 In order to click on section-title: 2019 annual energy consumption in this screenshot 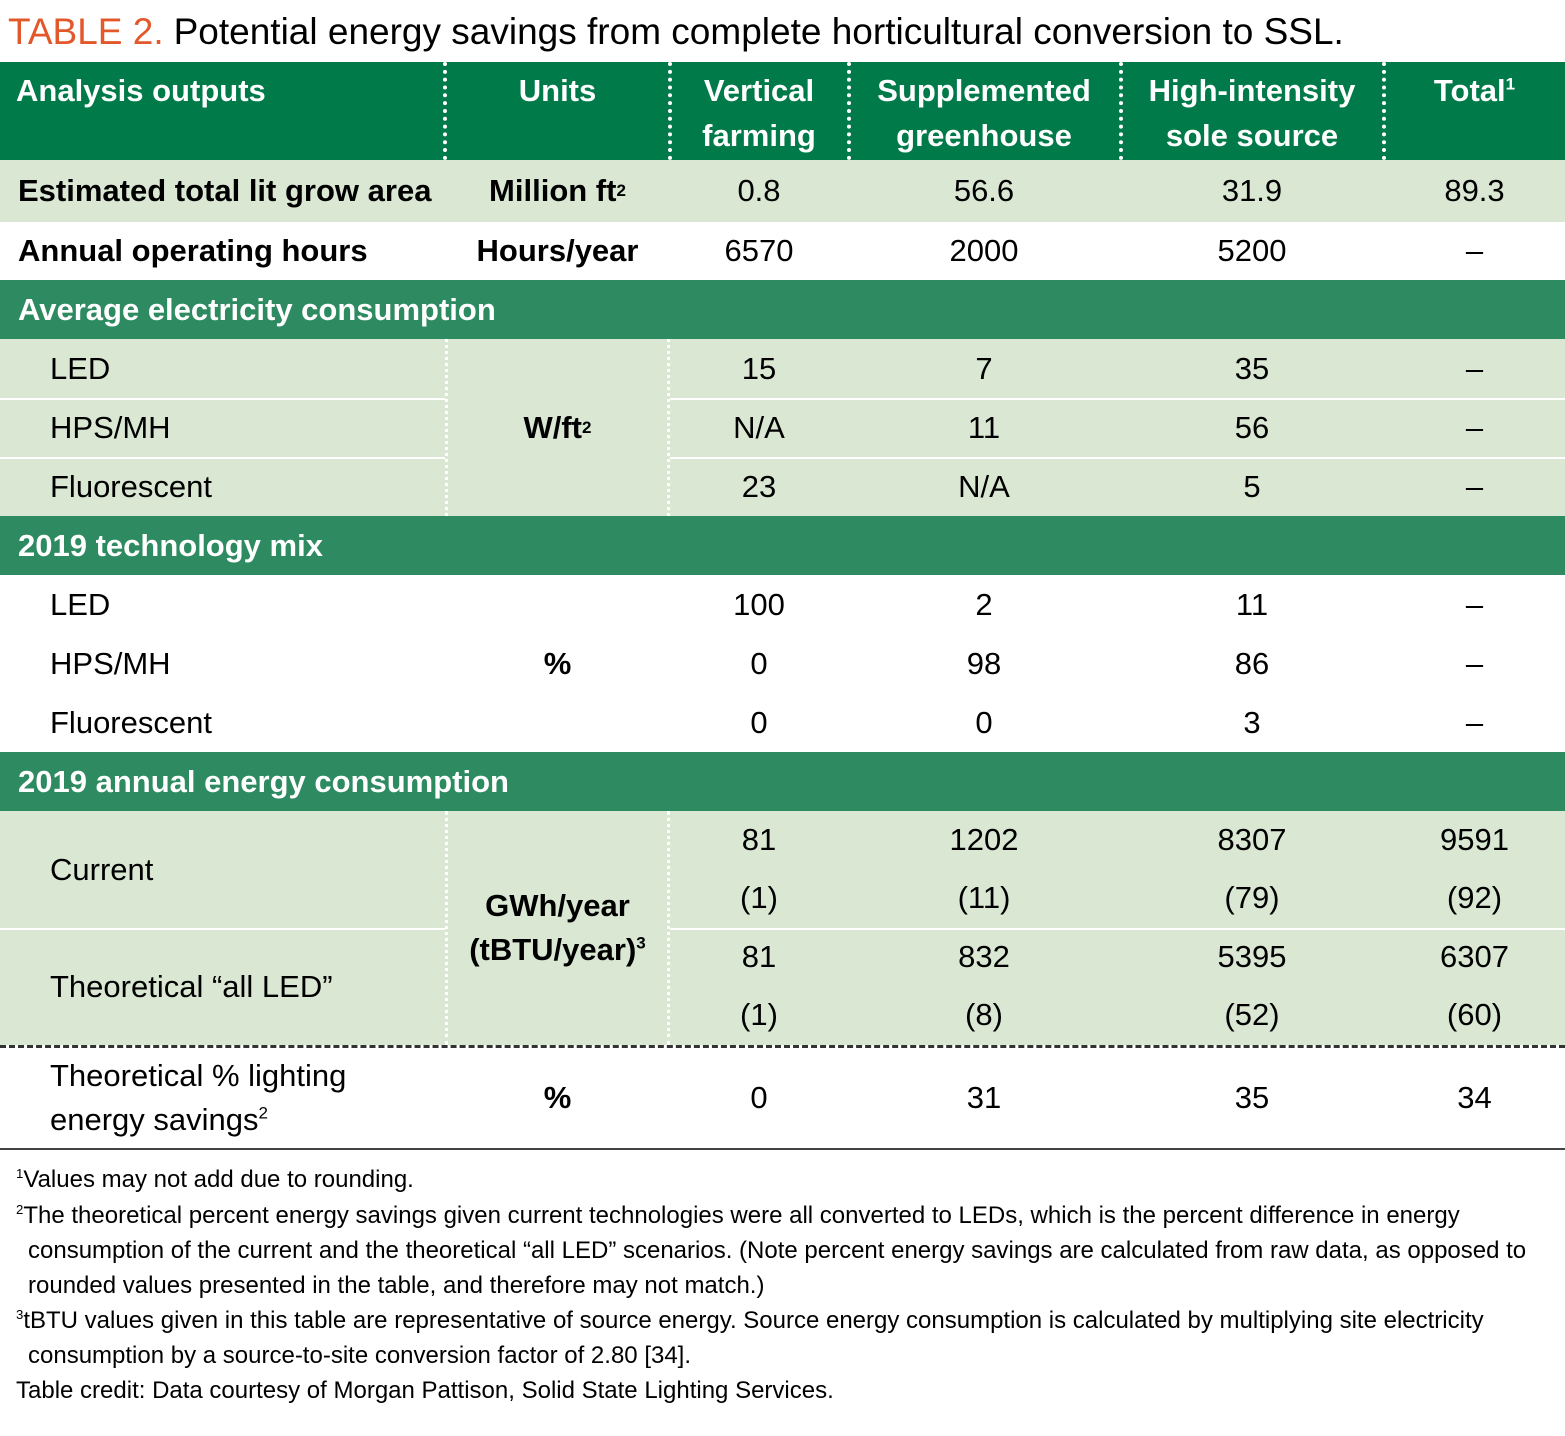, I will do `click(263, 781)`.